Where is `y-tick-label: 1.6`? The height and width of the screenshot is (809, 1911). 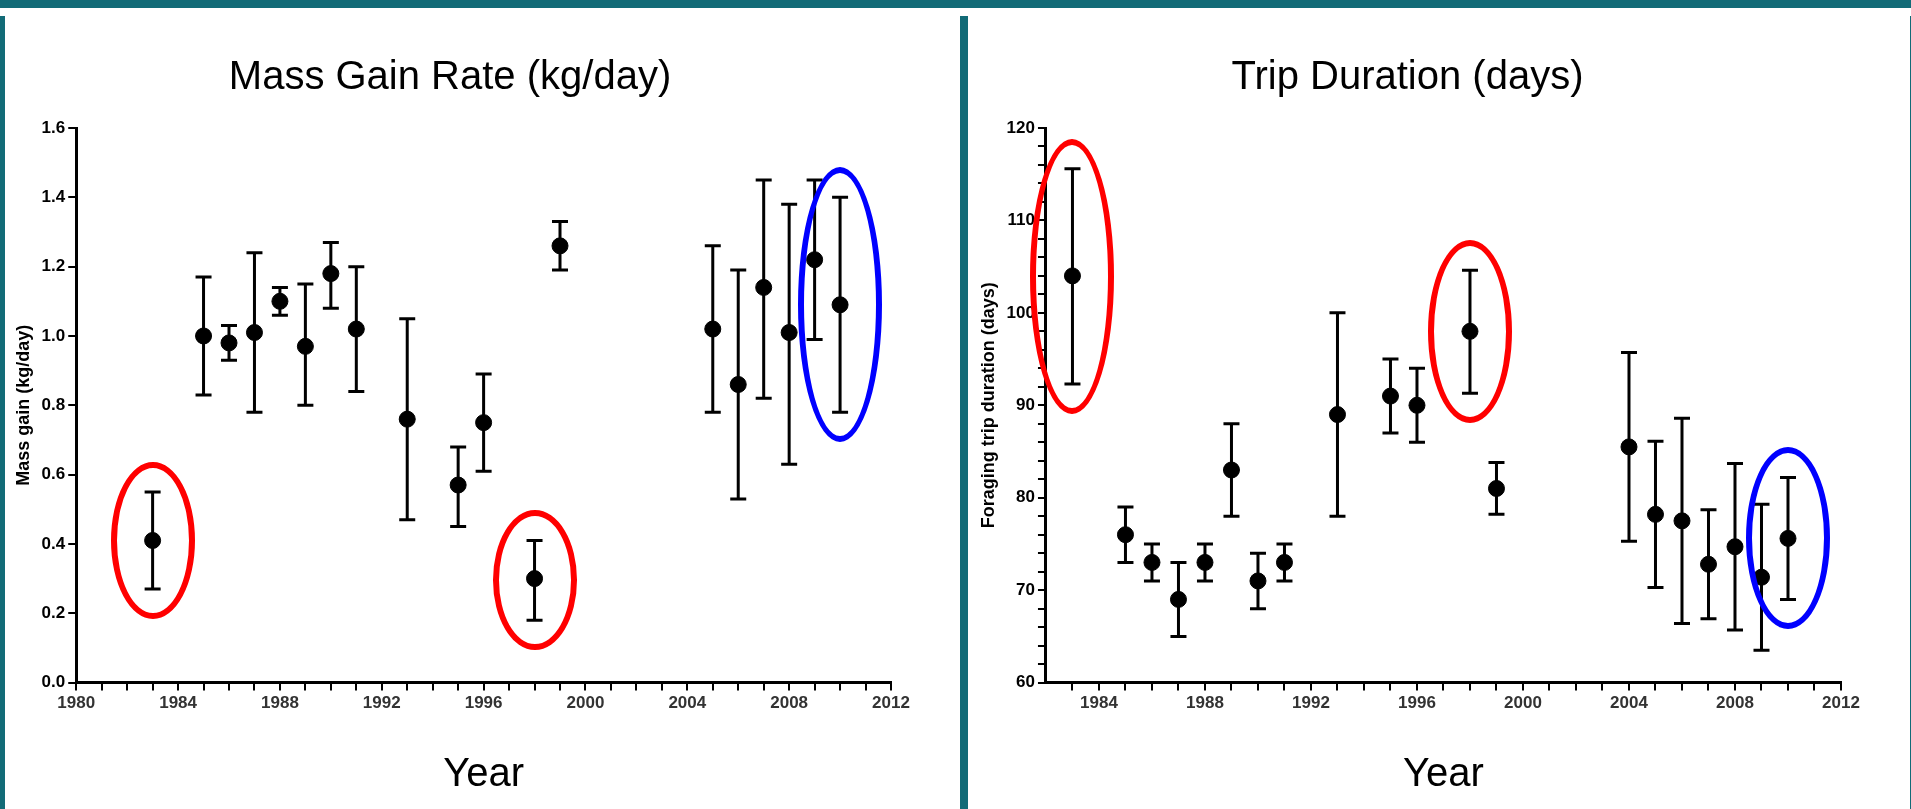 y-tick-label: 1.6 is located at coordinates (53, 127).